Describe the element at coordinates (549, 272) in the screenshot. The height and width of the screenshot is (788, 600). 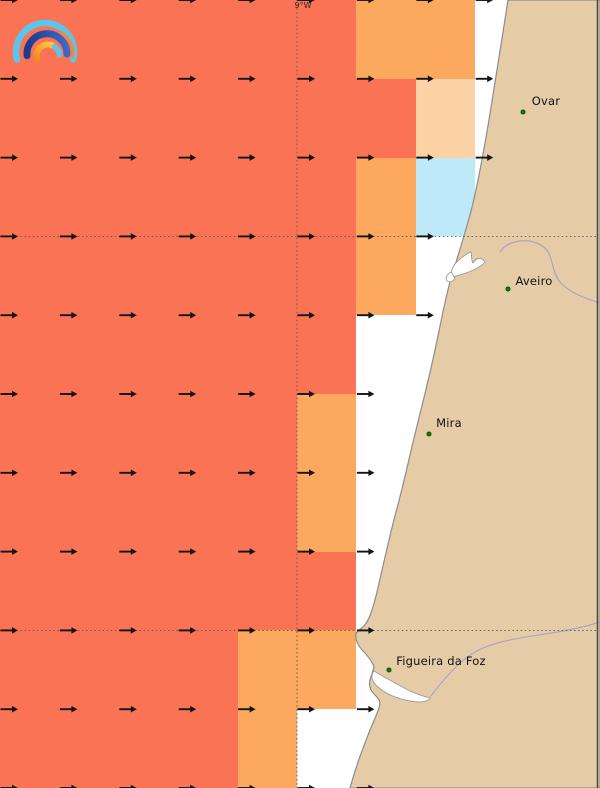
I see `vouga-river` at that location.